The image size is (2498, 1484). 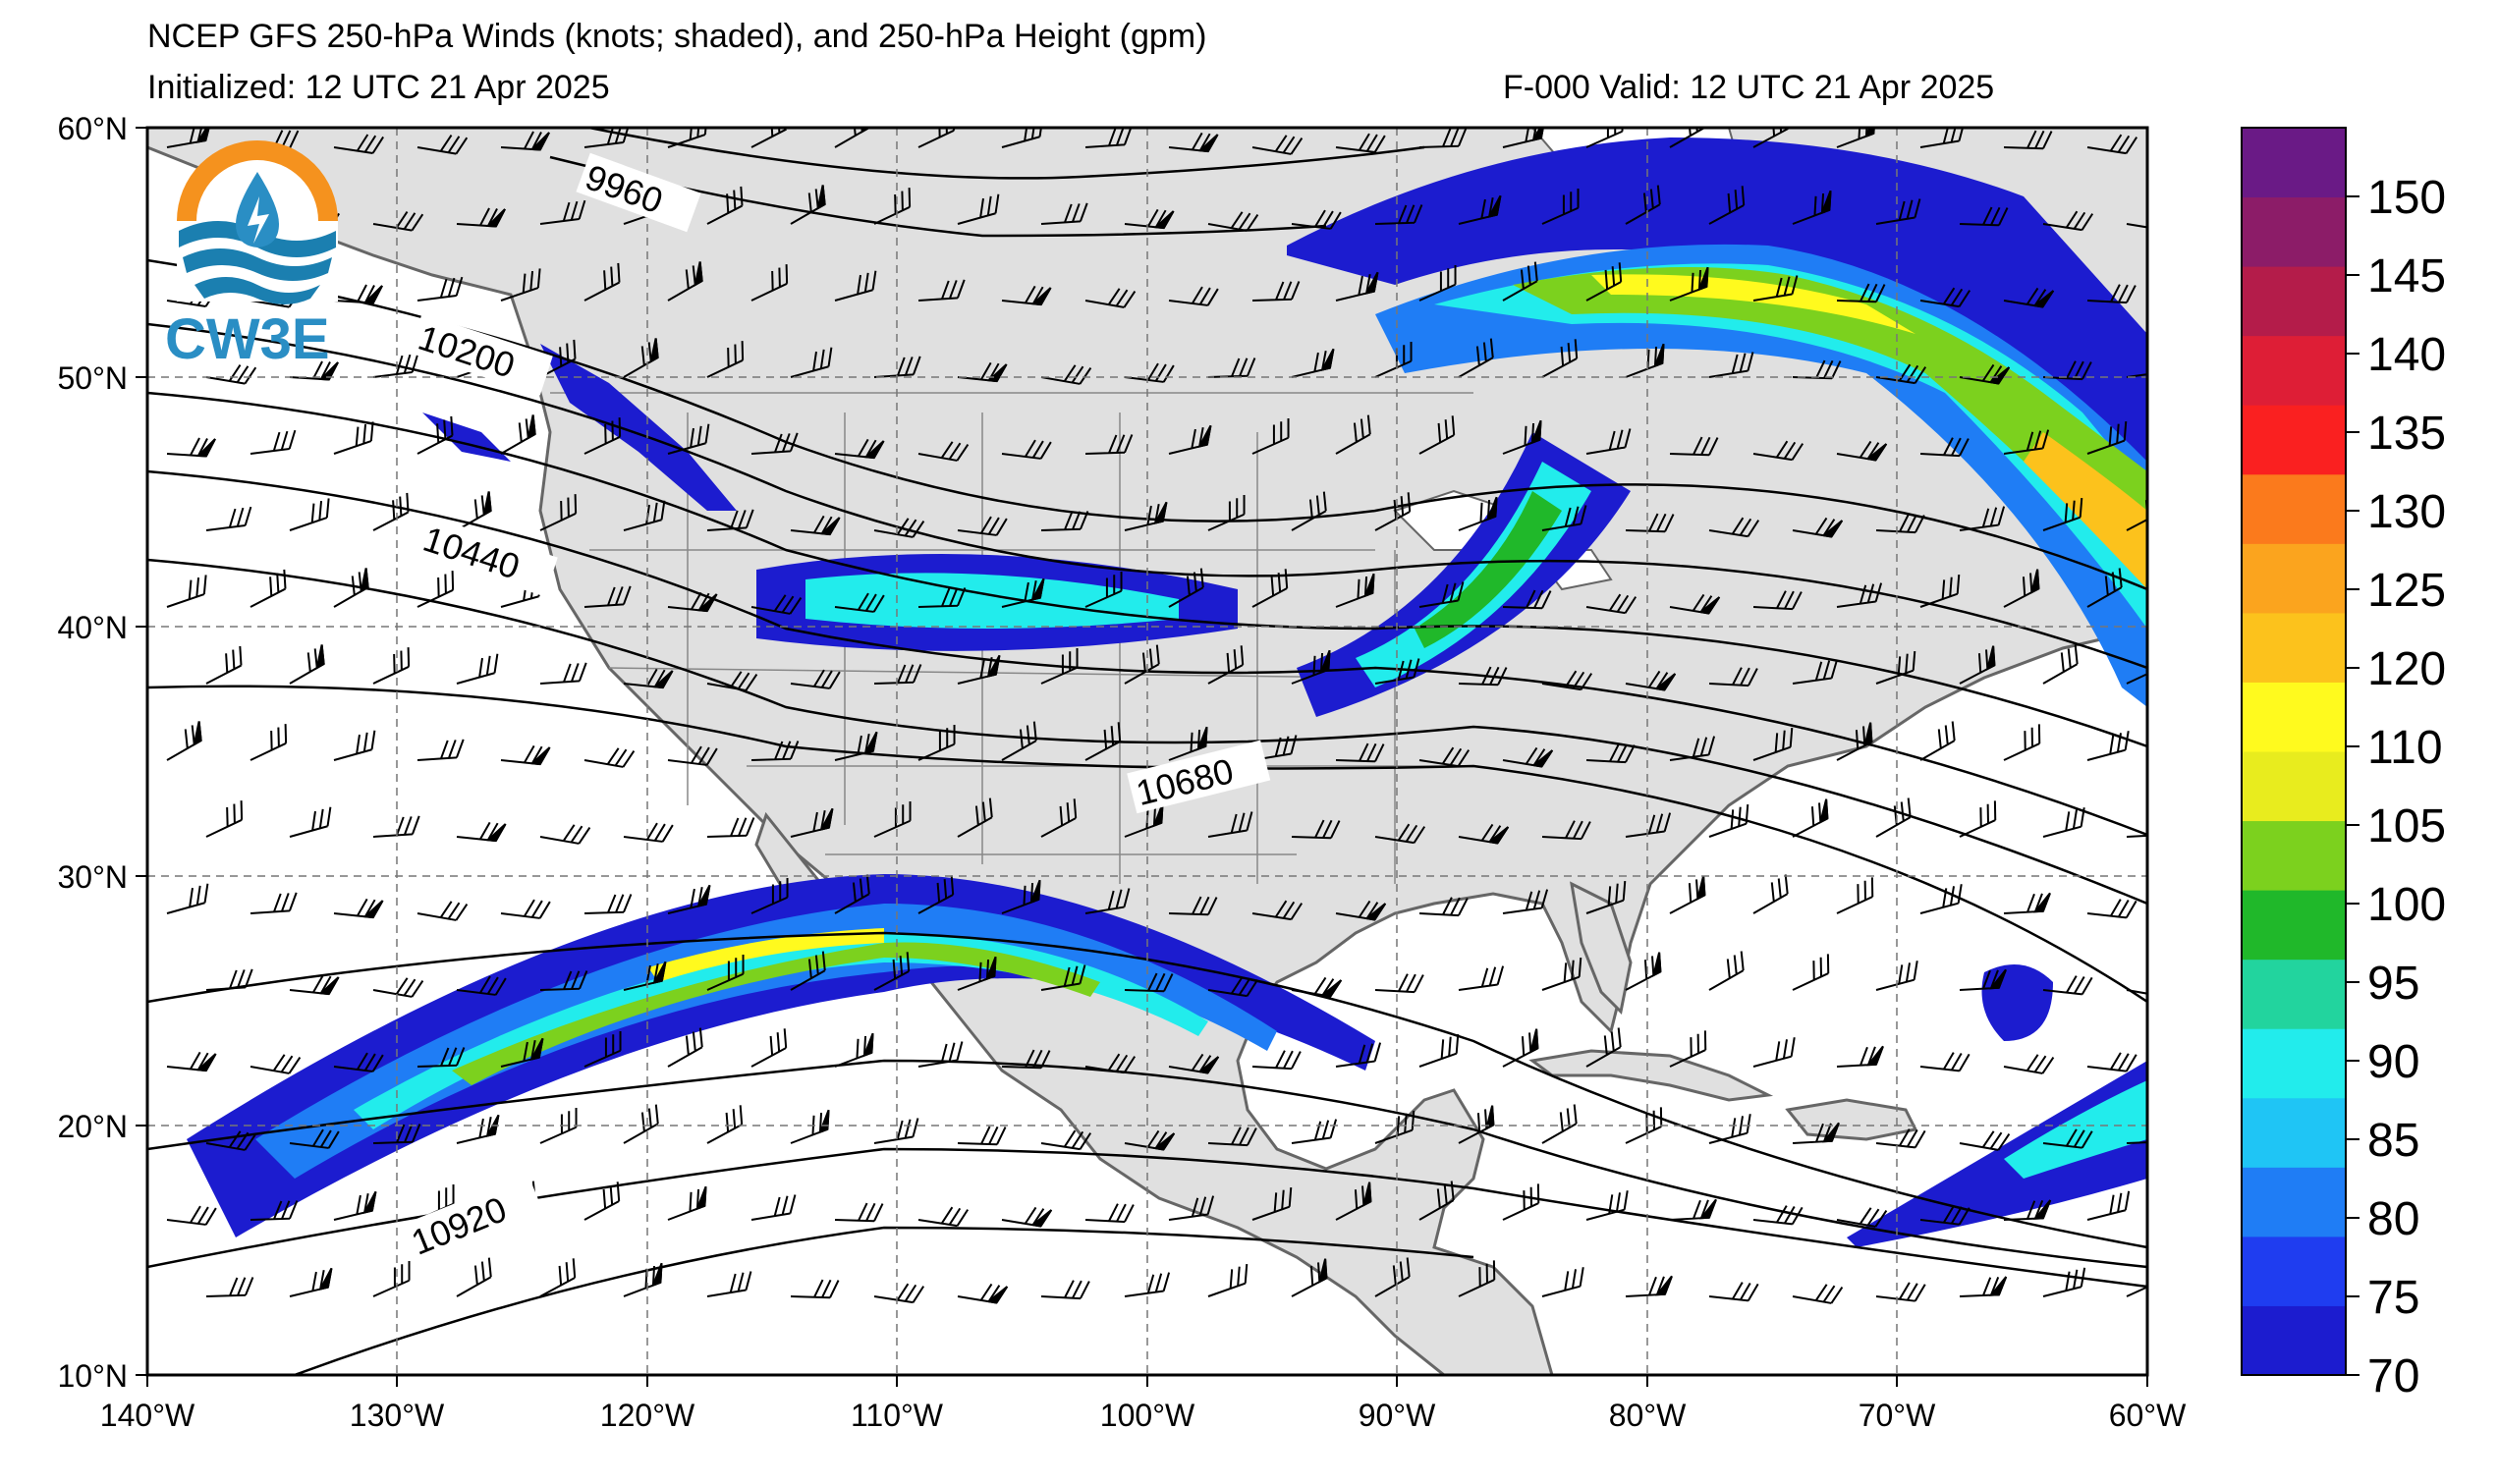 I want to click on lon-label: 110°W, so click(x=897, y=1415).